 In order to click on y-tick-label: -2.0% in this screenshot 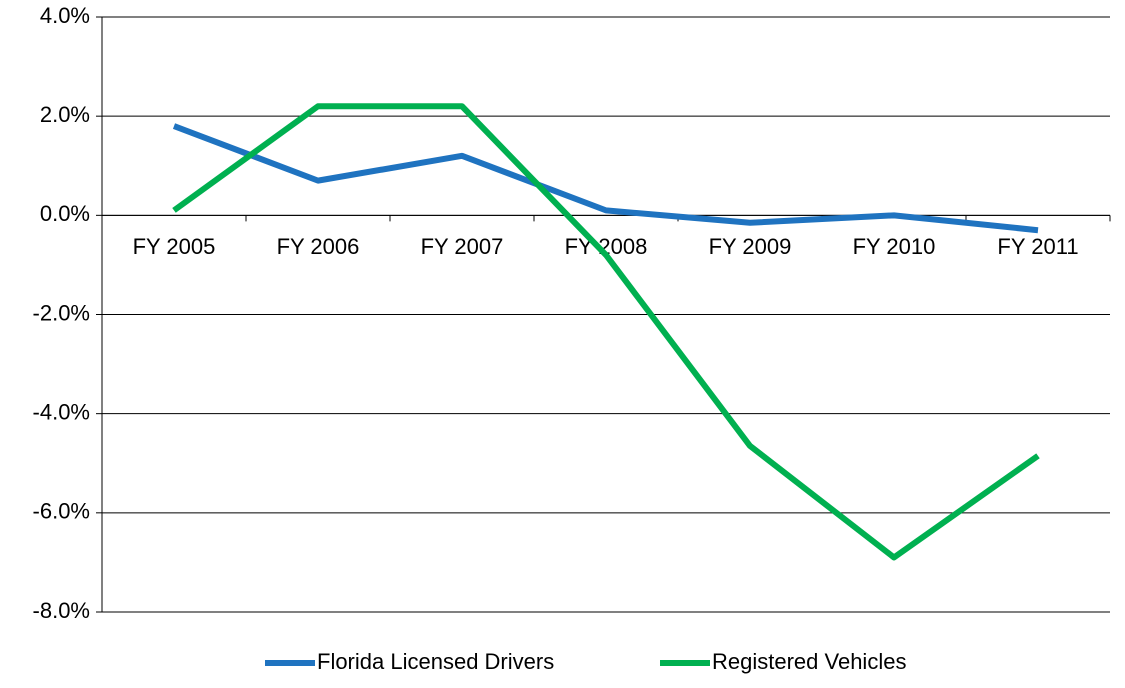, I will do `click(61, 312)`.